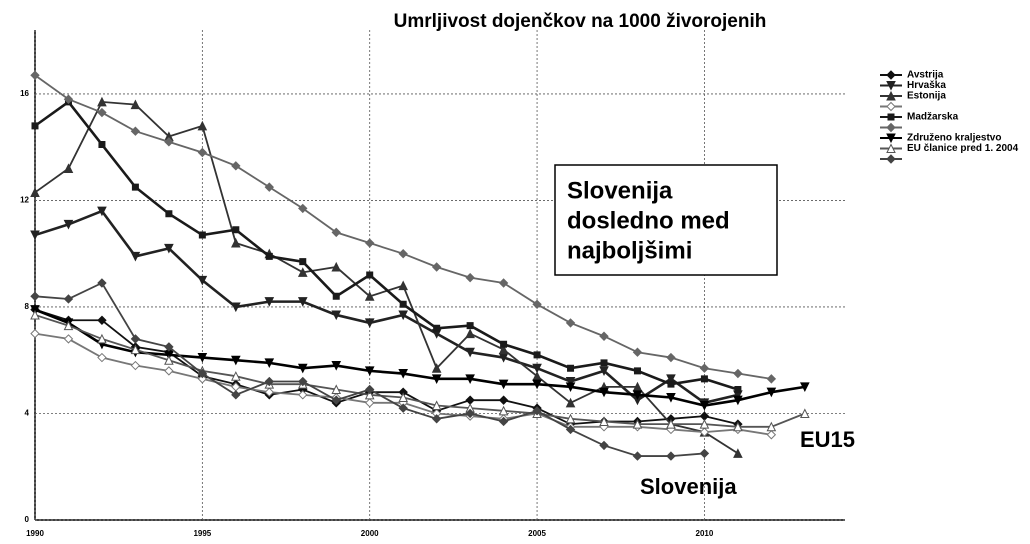 The width and height of the screenshot is (1030, 544). Describe the element at coordinates (926, 85) in the screenshot. I see `legend-label: Hrvaška` at that location.